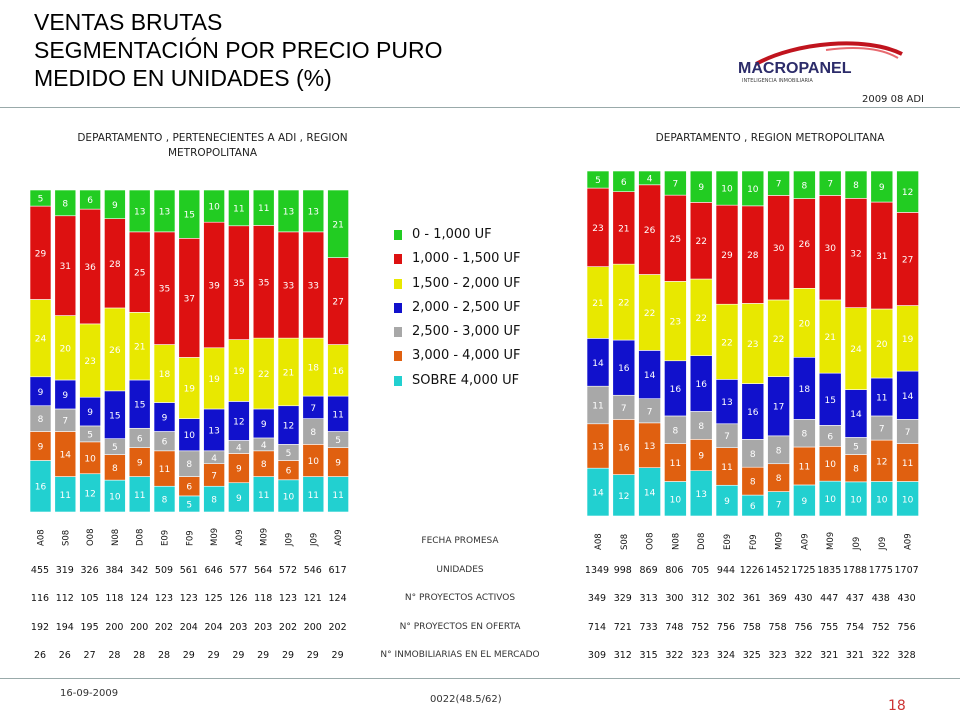 The image size is (960, 720). What do you see at coordinates (460, 570) in the screenshot?
I see `row-label-unidades: UNIDADES` at bounding box center [460, 570].